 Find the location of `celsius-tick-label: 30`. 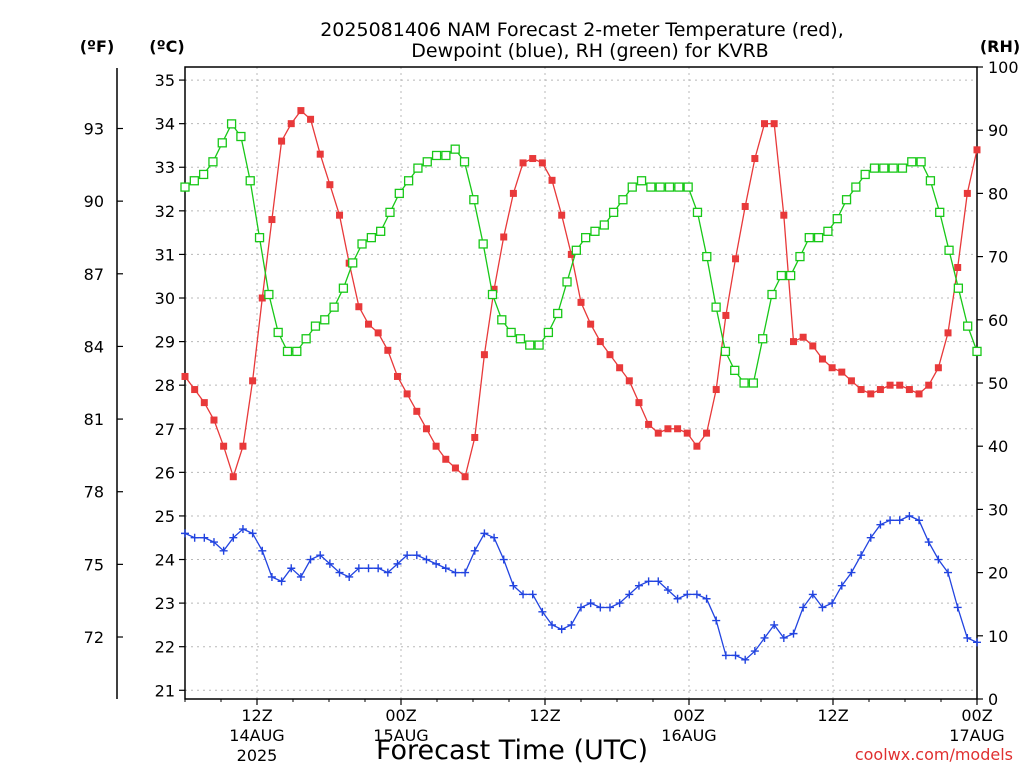

celsius-tick-label: 30 is located at coordinates (165, 298).